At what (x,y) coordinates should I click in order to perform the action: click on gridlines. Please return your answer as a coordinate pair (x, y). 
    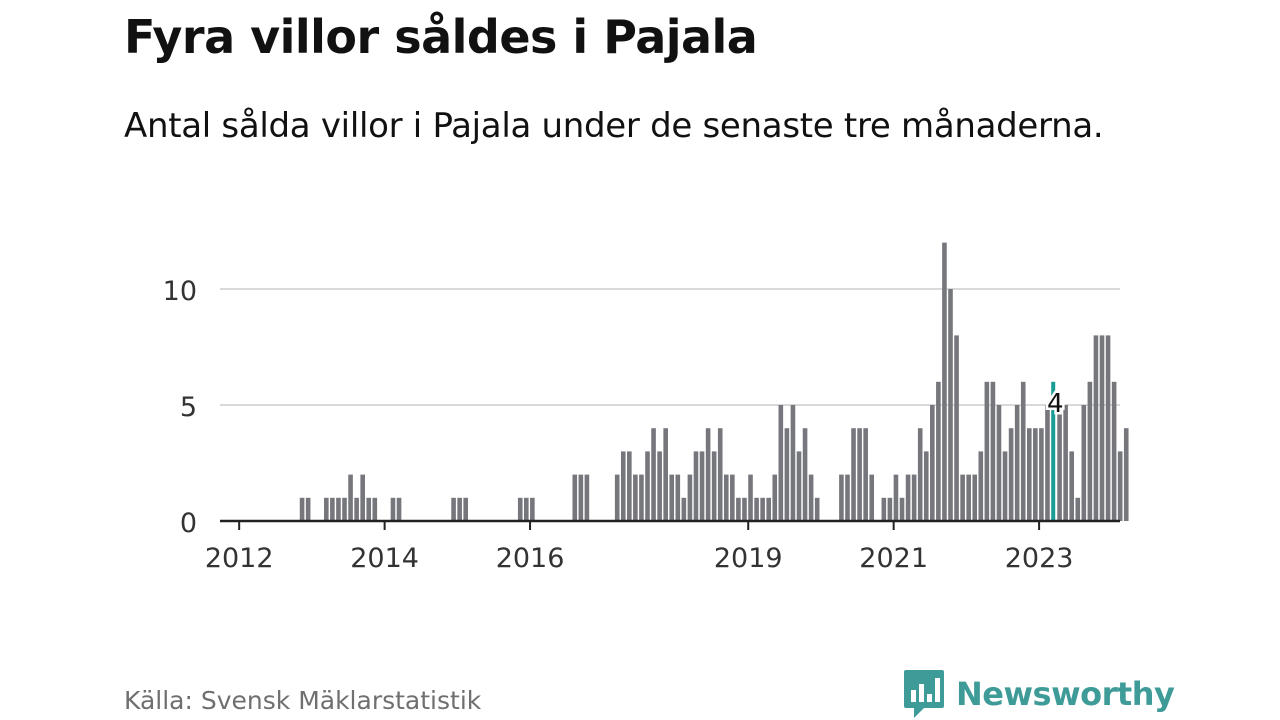
    Looking at the image, I should click on (670, 347).